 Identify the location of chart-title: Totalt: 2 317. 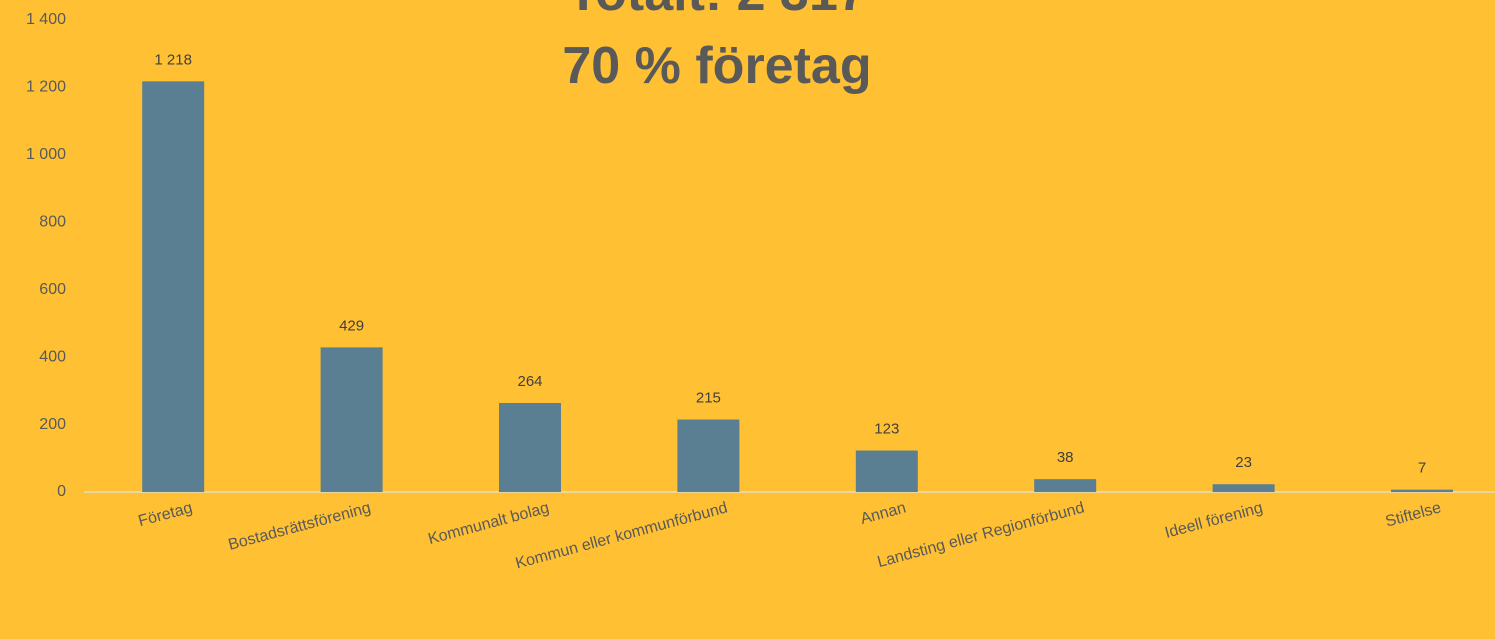
(717, 11).